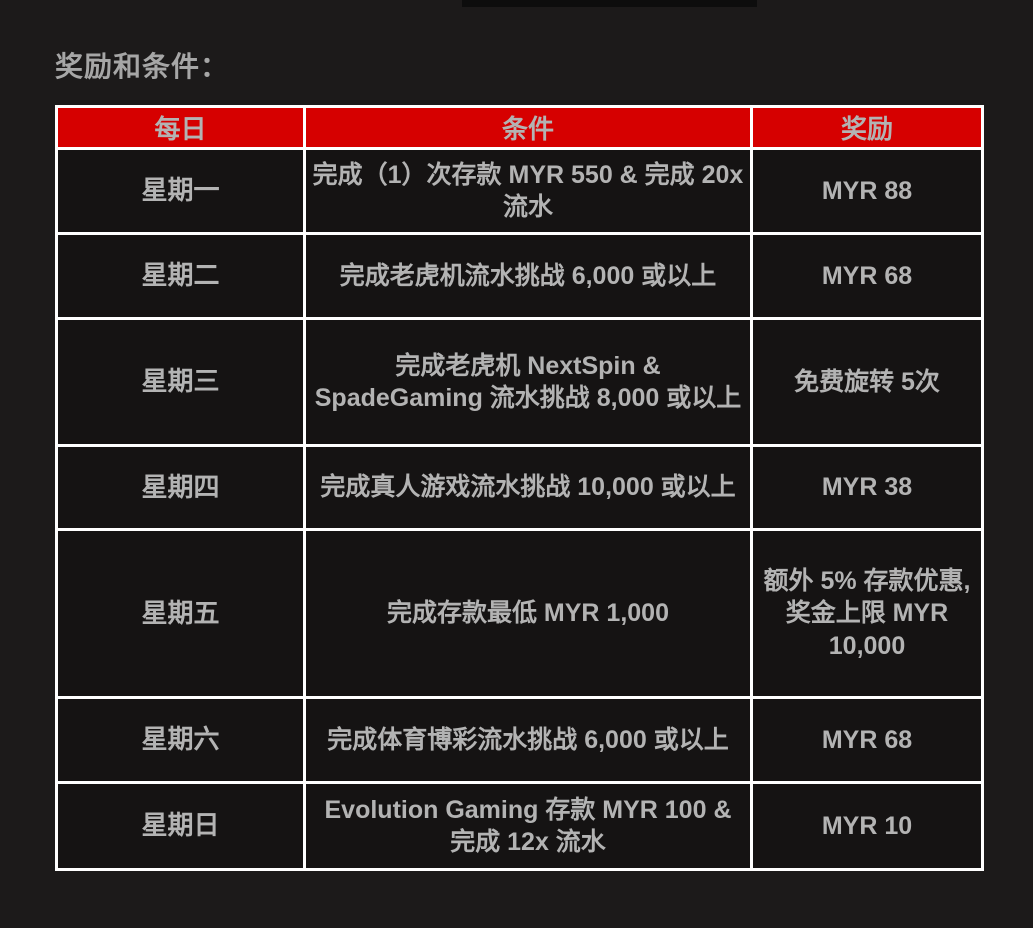 Image resolution: width=1033 pixels, height=928 pixels. Describe the element at coordinates (180, 276) in the screenshot. I see `day-cell: 星期二` at that location.